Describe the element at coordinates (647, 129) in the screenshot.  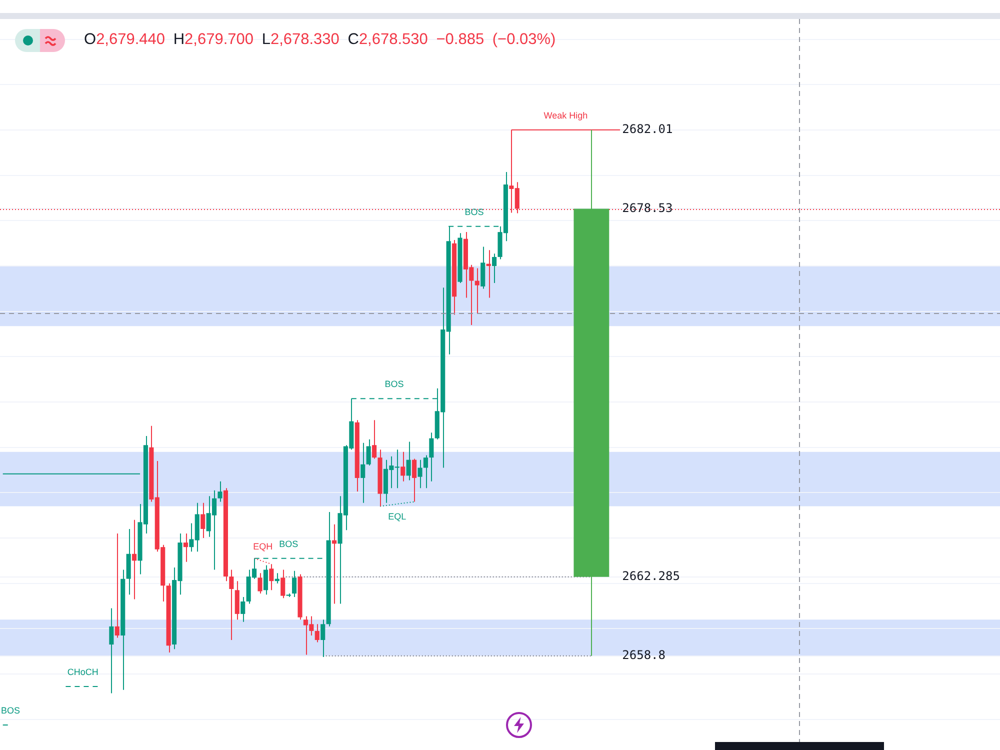
I see `y-tick-label: 2682.01` at that location.